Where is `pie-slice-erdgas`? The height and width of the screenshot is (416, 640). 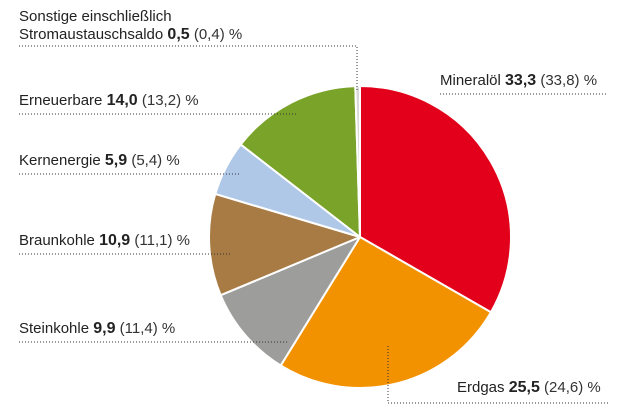
pie-slice-erdgas is located at coordinates (385, 312).